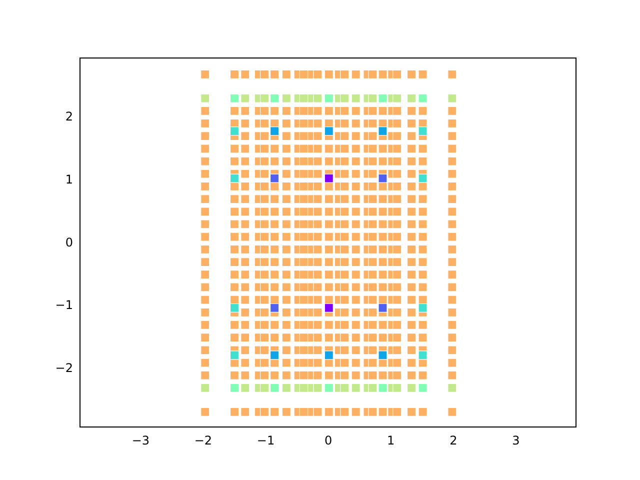  I want to click on x-tick-label: −3, so click(141, 440).